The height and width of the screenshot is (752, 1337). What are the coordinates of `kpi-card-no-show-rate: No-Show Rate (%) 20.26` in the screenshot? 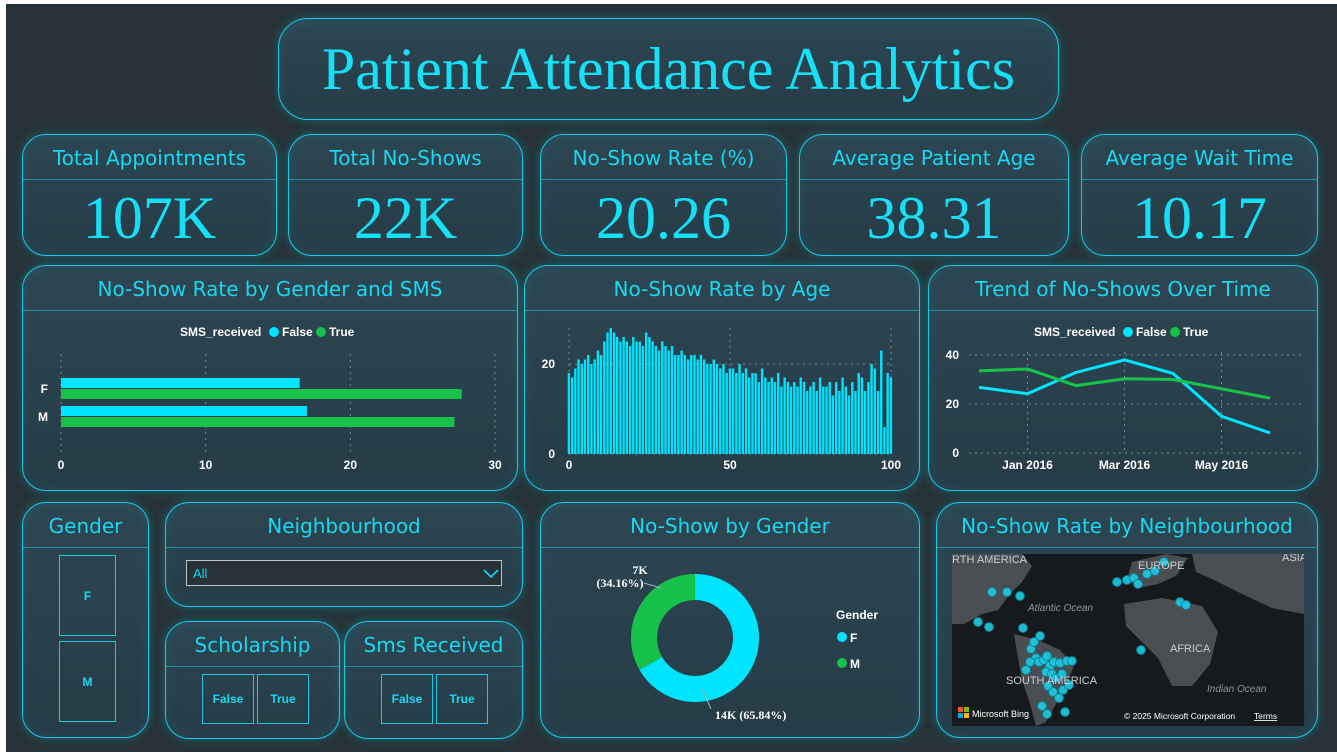 It's located at (663, 195).